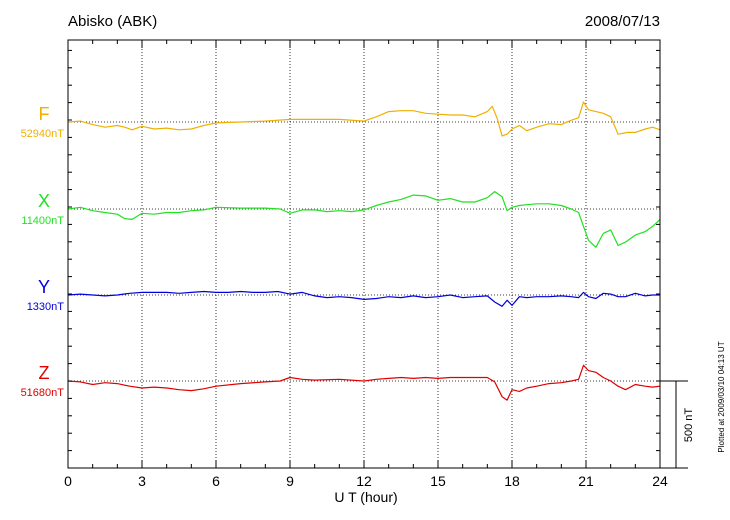  Describe the element at coordinates (364, 382) in the screenshot. I see `series-line-Z` at that location.